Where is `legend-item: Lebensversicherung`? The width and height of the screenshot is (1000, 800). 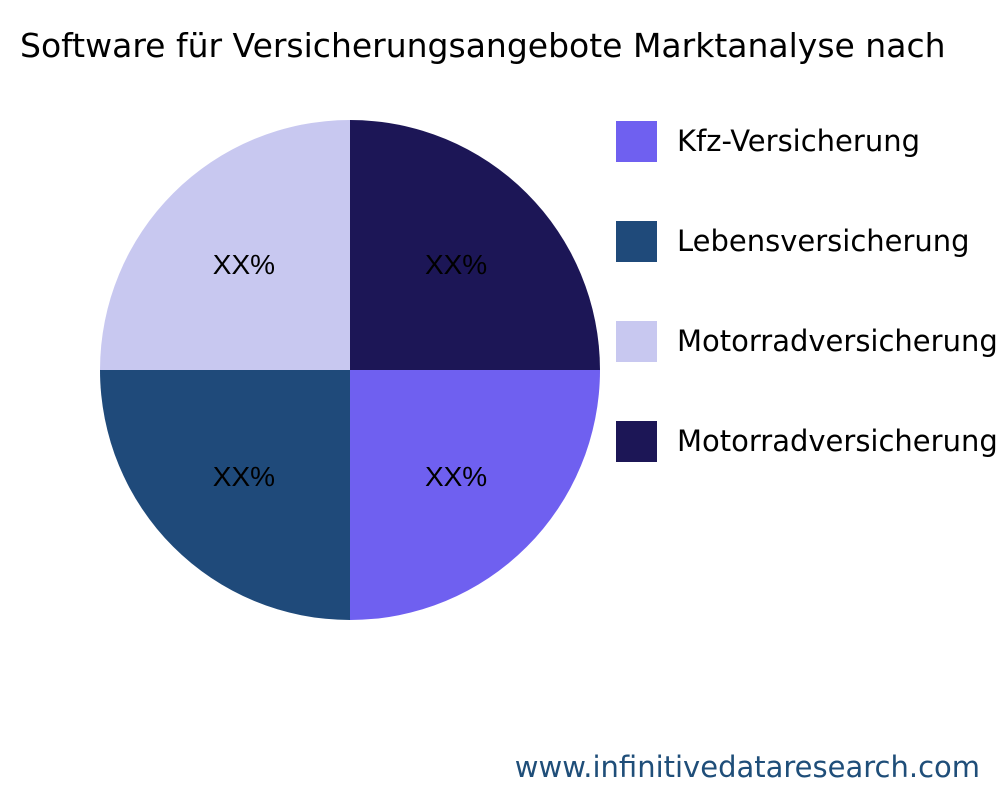
legend-item: Lebensversicherung is located at coordinates (793, 241).